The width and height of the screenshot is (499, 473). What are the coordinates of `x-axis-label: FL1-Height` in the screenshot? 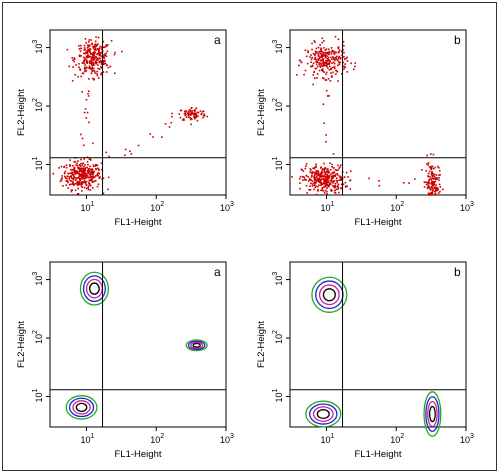 It's located at (138, 222).